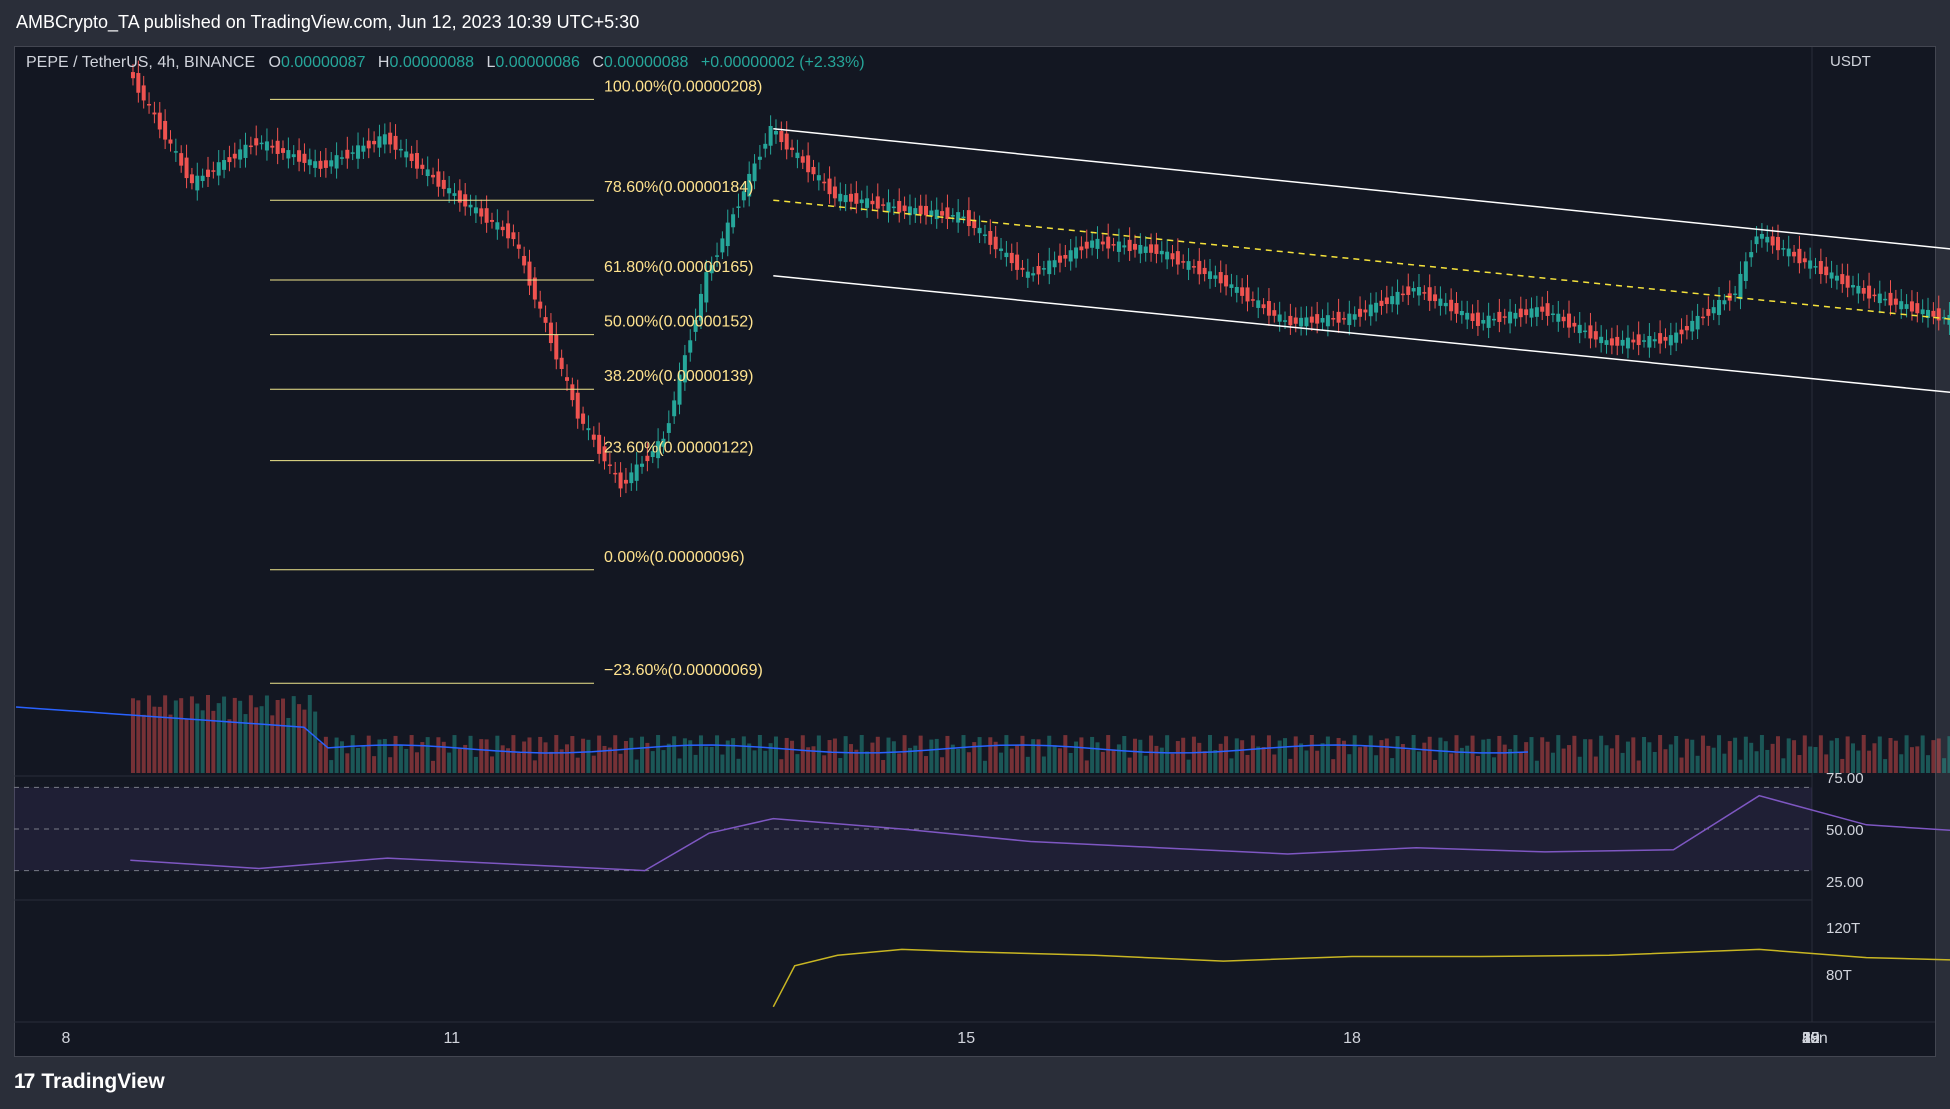 The image size is (1950, 1109). I want to click on legend-low-label: L, so click(491, 62).